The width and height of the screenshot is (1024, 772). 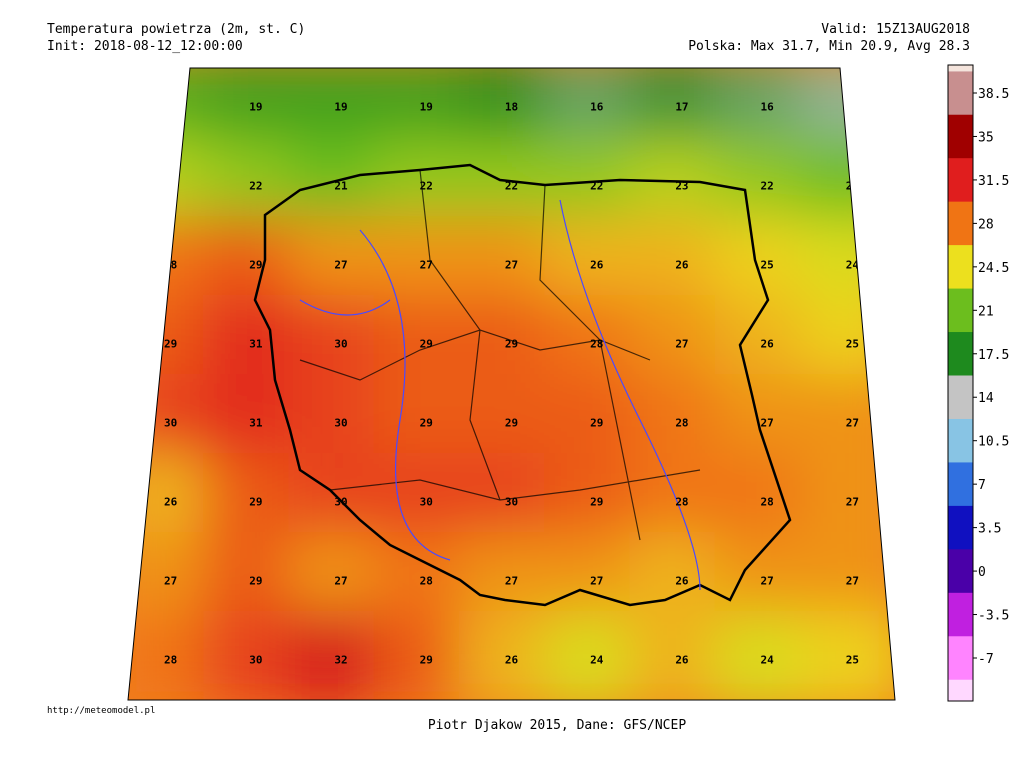 What do you see at coordinates (993, 442) in the screenshot?
I see `colorbar-label: 10.5` at bounding box center [993, 442].